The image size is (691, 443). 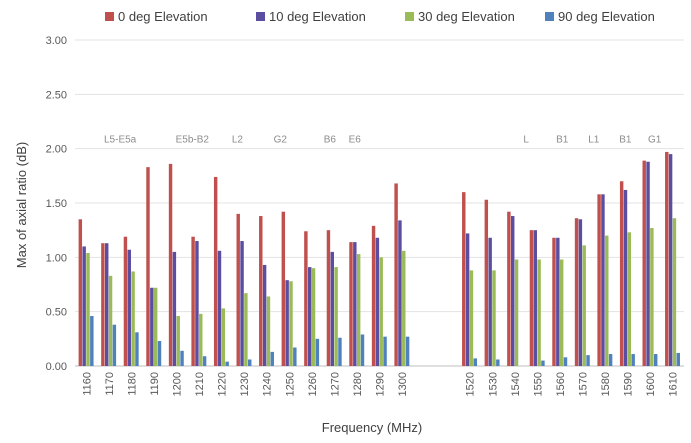 I want to click on x-tick-label: 1250, so click(x=290, y=384).